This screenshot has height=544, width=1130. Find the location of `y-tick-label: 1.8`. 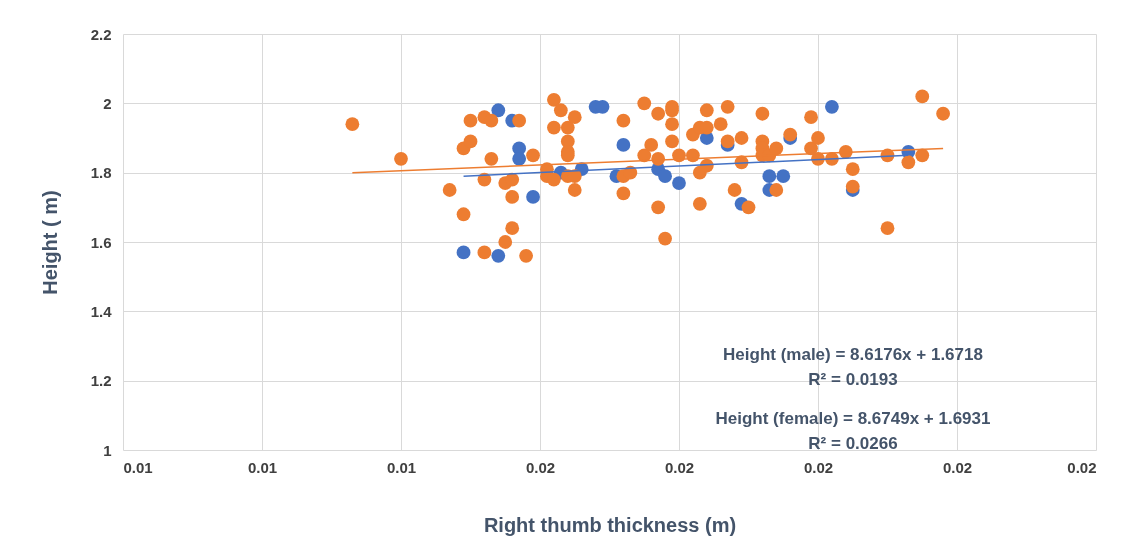

y-tick-label: 1.8 is located at coordinates (101, 173).